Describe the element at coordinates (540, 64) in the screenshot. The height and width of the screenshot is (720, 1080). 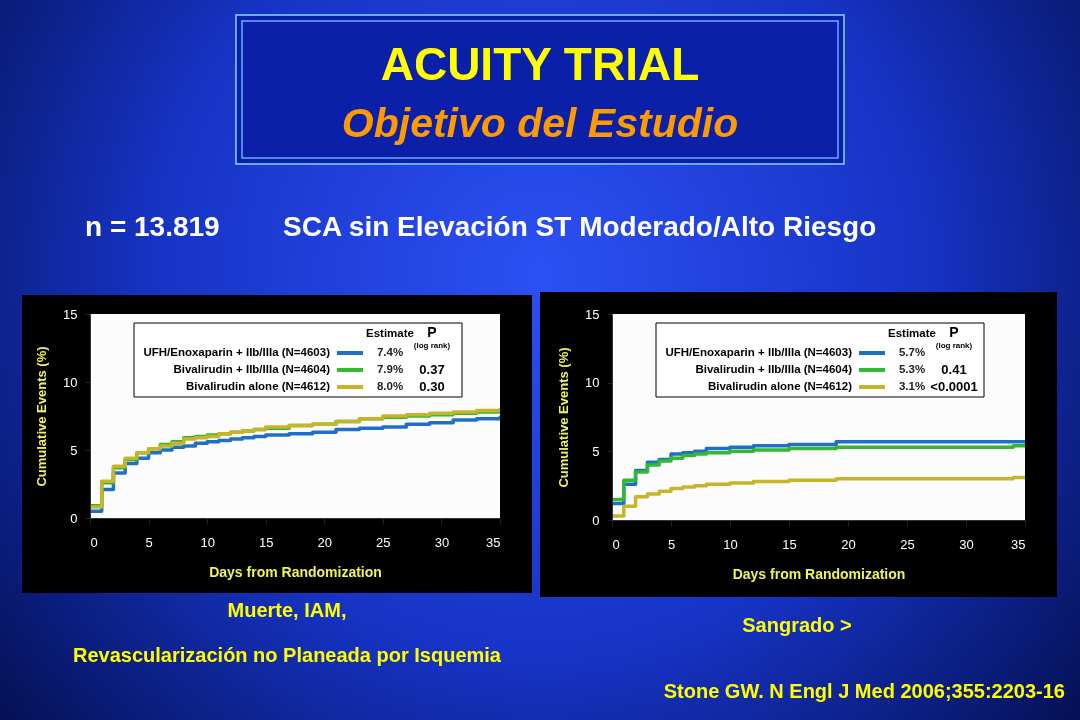
I see `text: ACUITY TRIAL` at that location.